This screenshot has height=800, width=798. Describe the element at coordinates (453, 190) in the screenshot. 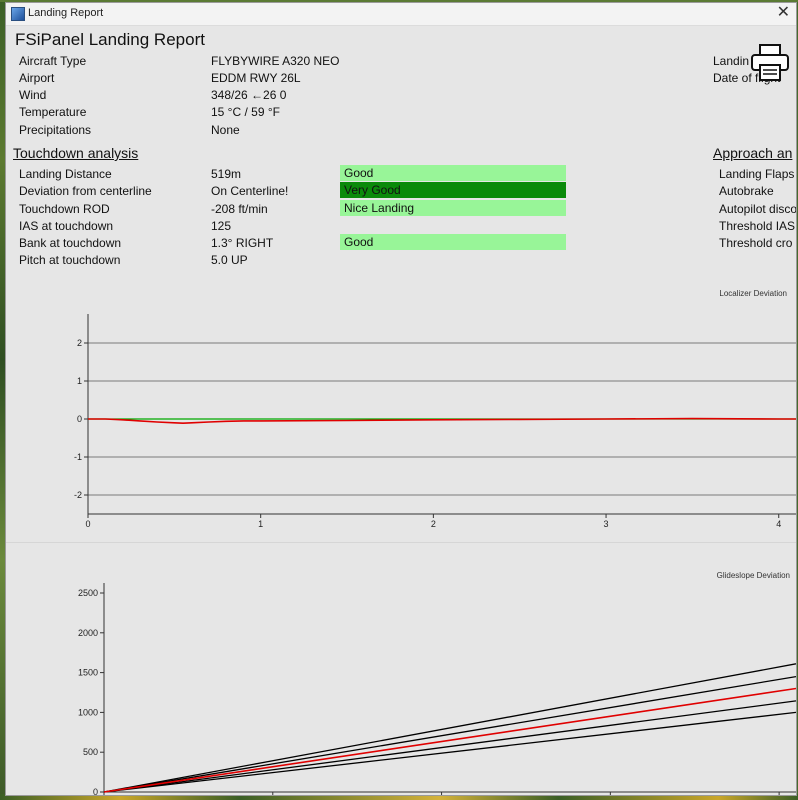

I see `rating-centerline: Very Good` at that location.